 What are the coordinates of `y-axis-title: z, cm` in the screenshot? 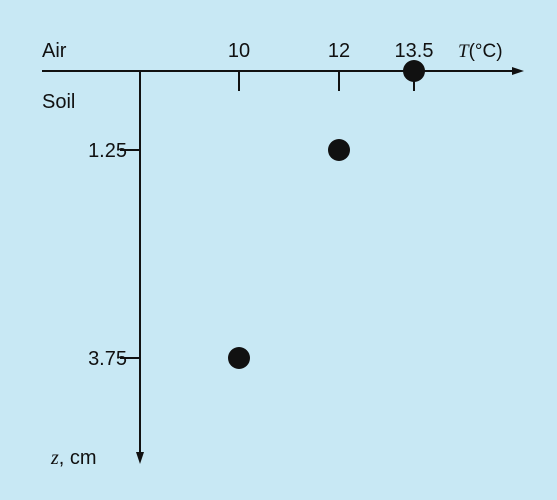 It's located at (73, 458).